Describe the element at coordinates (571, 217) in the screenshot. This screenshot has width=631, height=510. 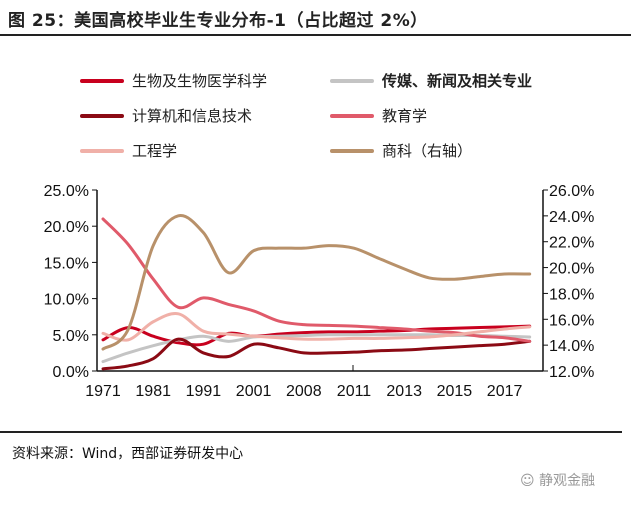
I see `right-tick-label: 24.0%` at that location.